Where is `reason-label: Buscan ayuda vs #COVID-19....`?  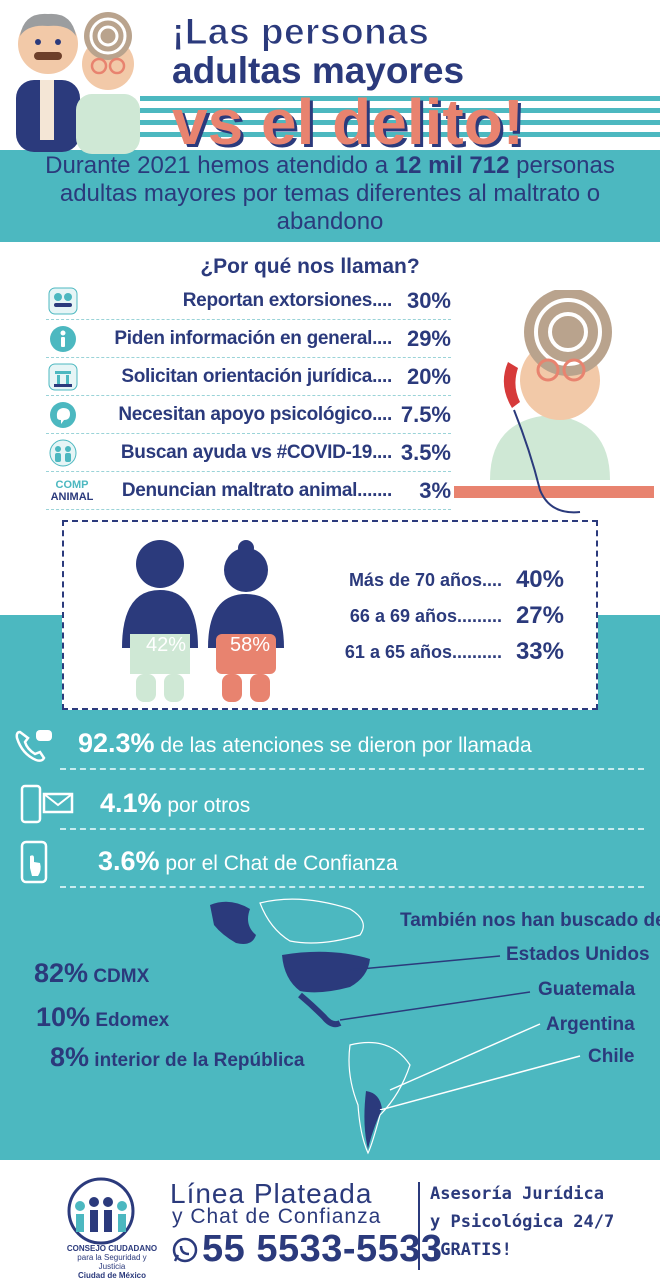 reason-label: Buscan ayuda vs #COVID-19.... is located at coordinates (256, 452).